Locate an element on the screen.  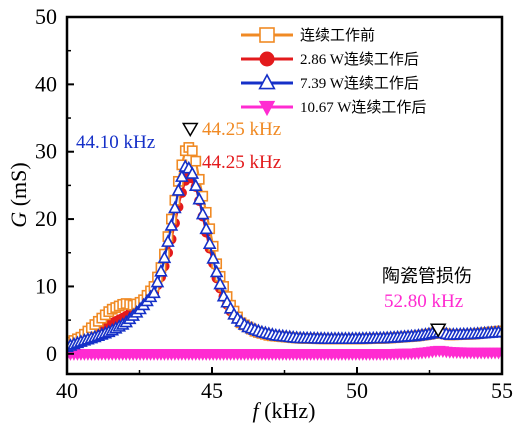
x-axis-title: f (kHz) is located at coordinates (284, 410).